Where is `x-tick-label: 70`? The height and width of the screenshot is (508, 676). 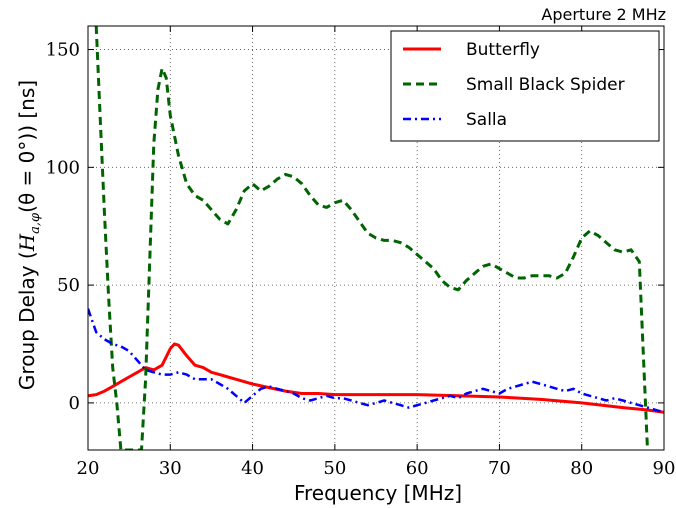
x-tick-label: 70 is located at coordinates (499, 468).